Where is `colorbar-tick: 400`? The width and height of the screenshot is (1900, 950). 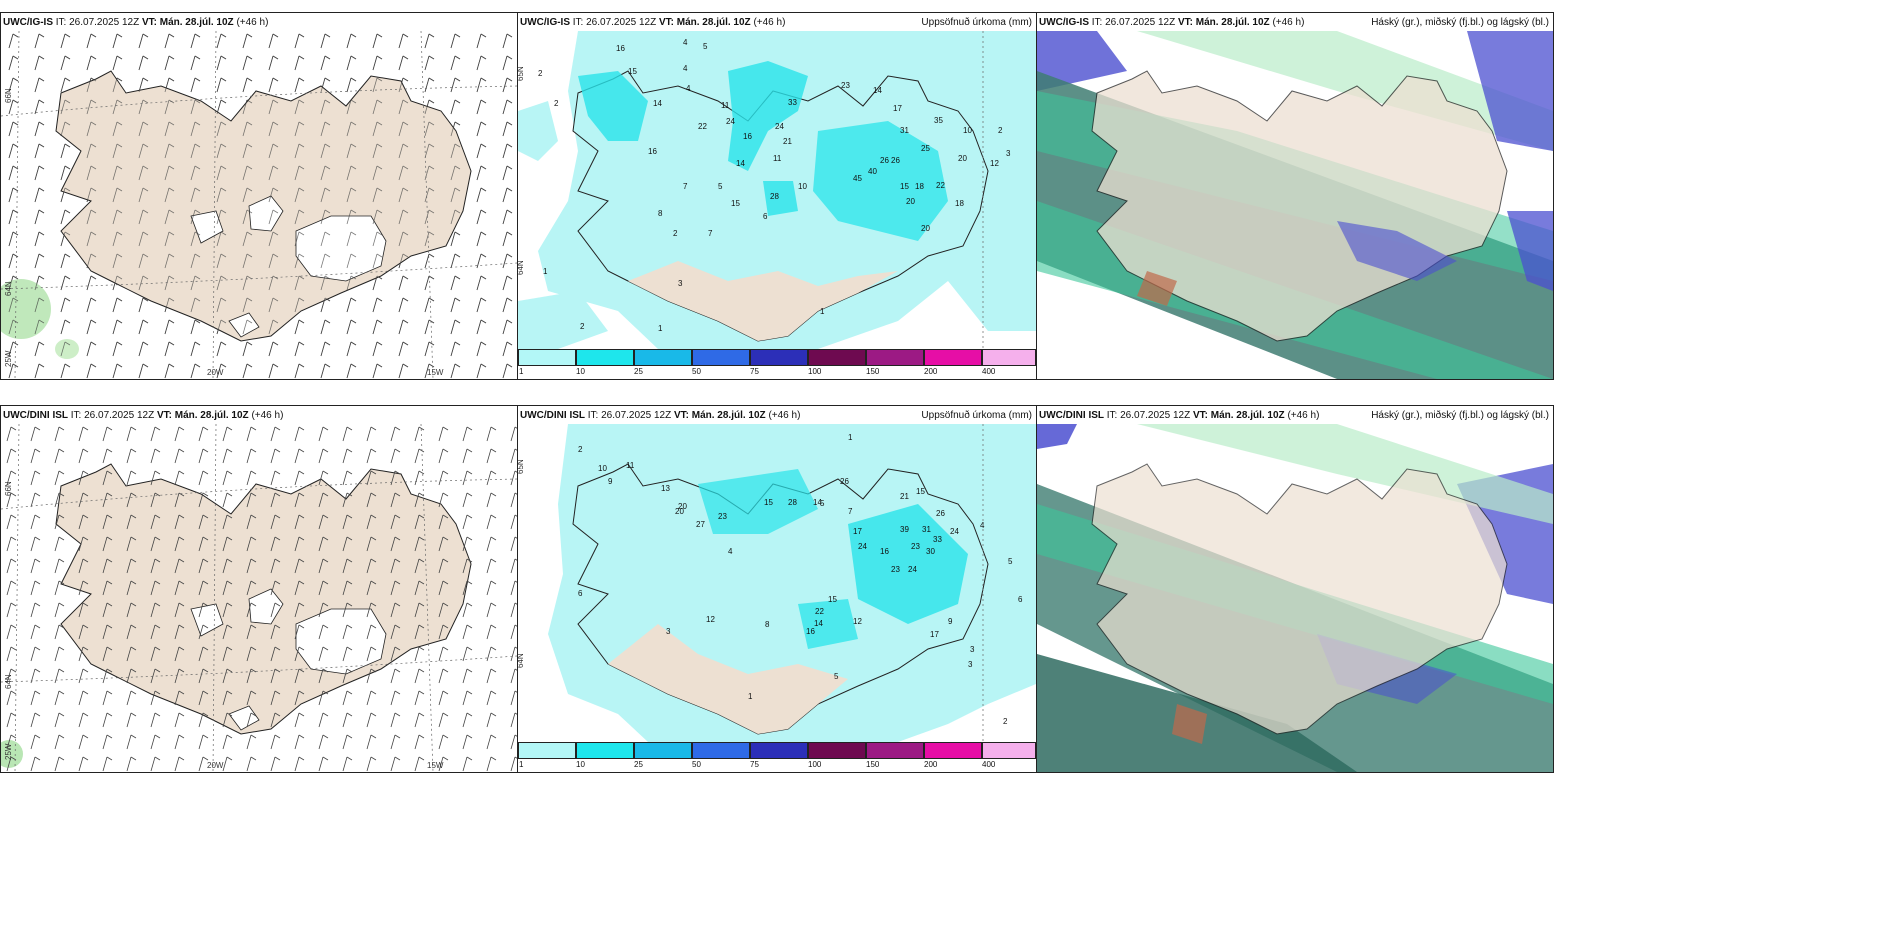
colorbar-tick: 400 is located at coordinates (989, 764).